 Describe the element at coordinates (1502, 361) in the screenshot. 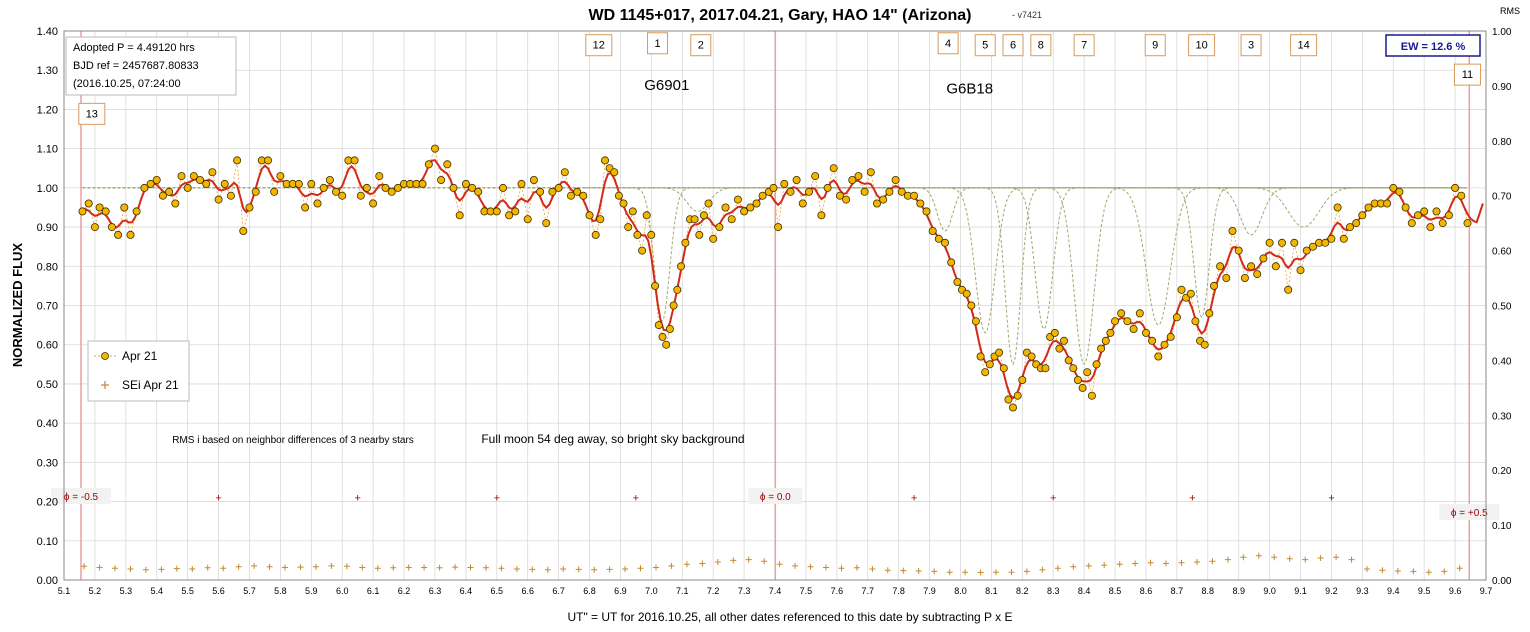

I see `y2-tick-label: 0.40` at that location.